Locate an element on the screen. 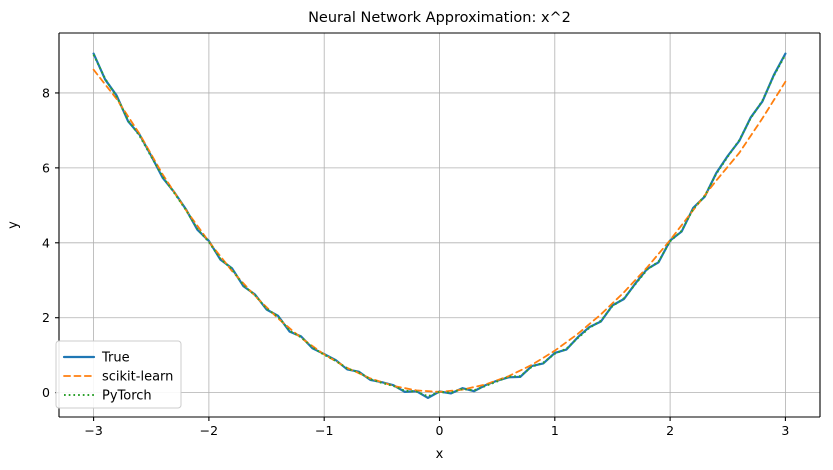 The image size is (833, 470). x-tick-label: −1 is located at coordinates (324, 430).